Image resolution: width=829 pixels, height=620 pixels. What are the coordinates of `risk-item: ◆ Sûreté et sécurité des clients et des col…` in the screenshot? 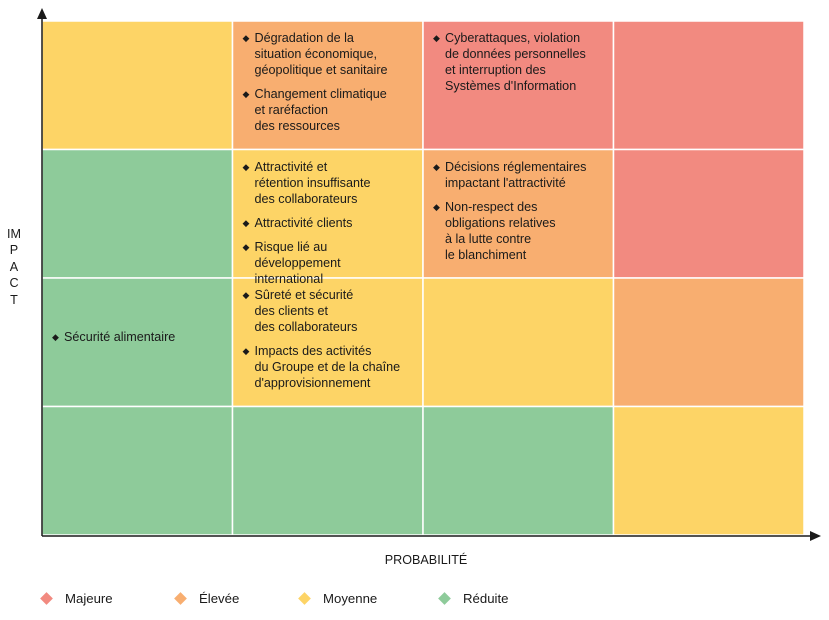 It's located at (329, 311).